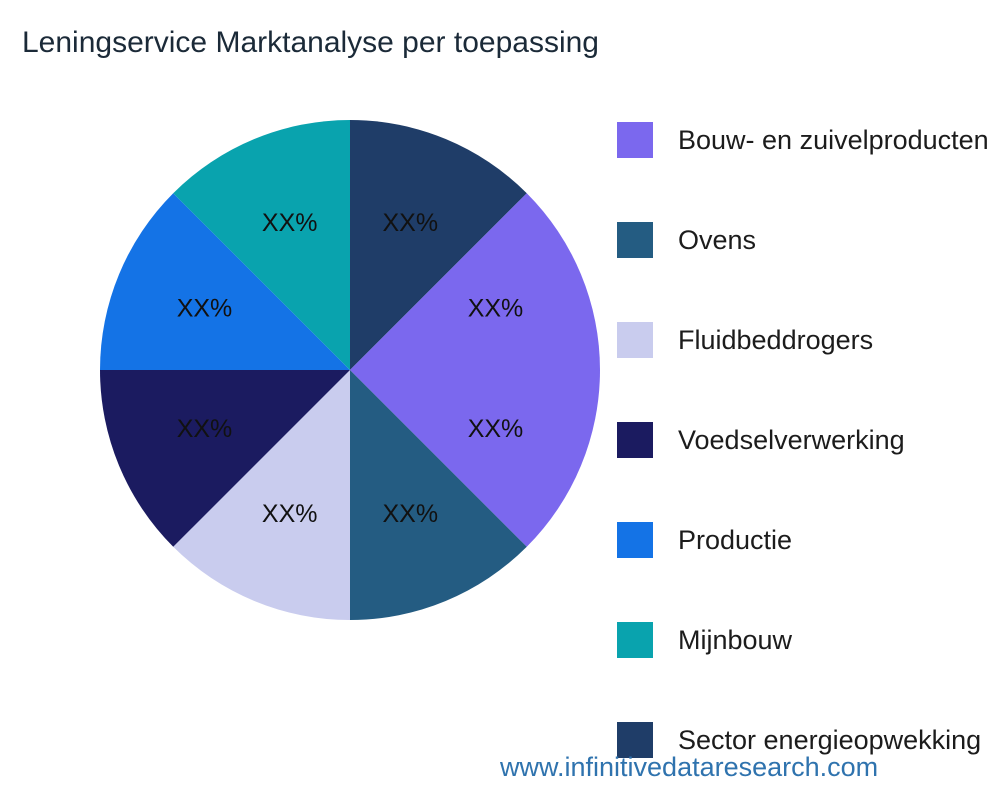 This screenshot has width=1000, height=800. Describe the element at coordinates (717, 239) in the screenshot. I see `legend-label: Ovens` at that location.